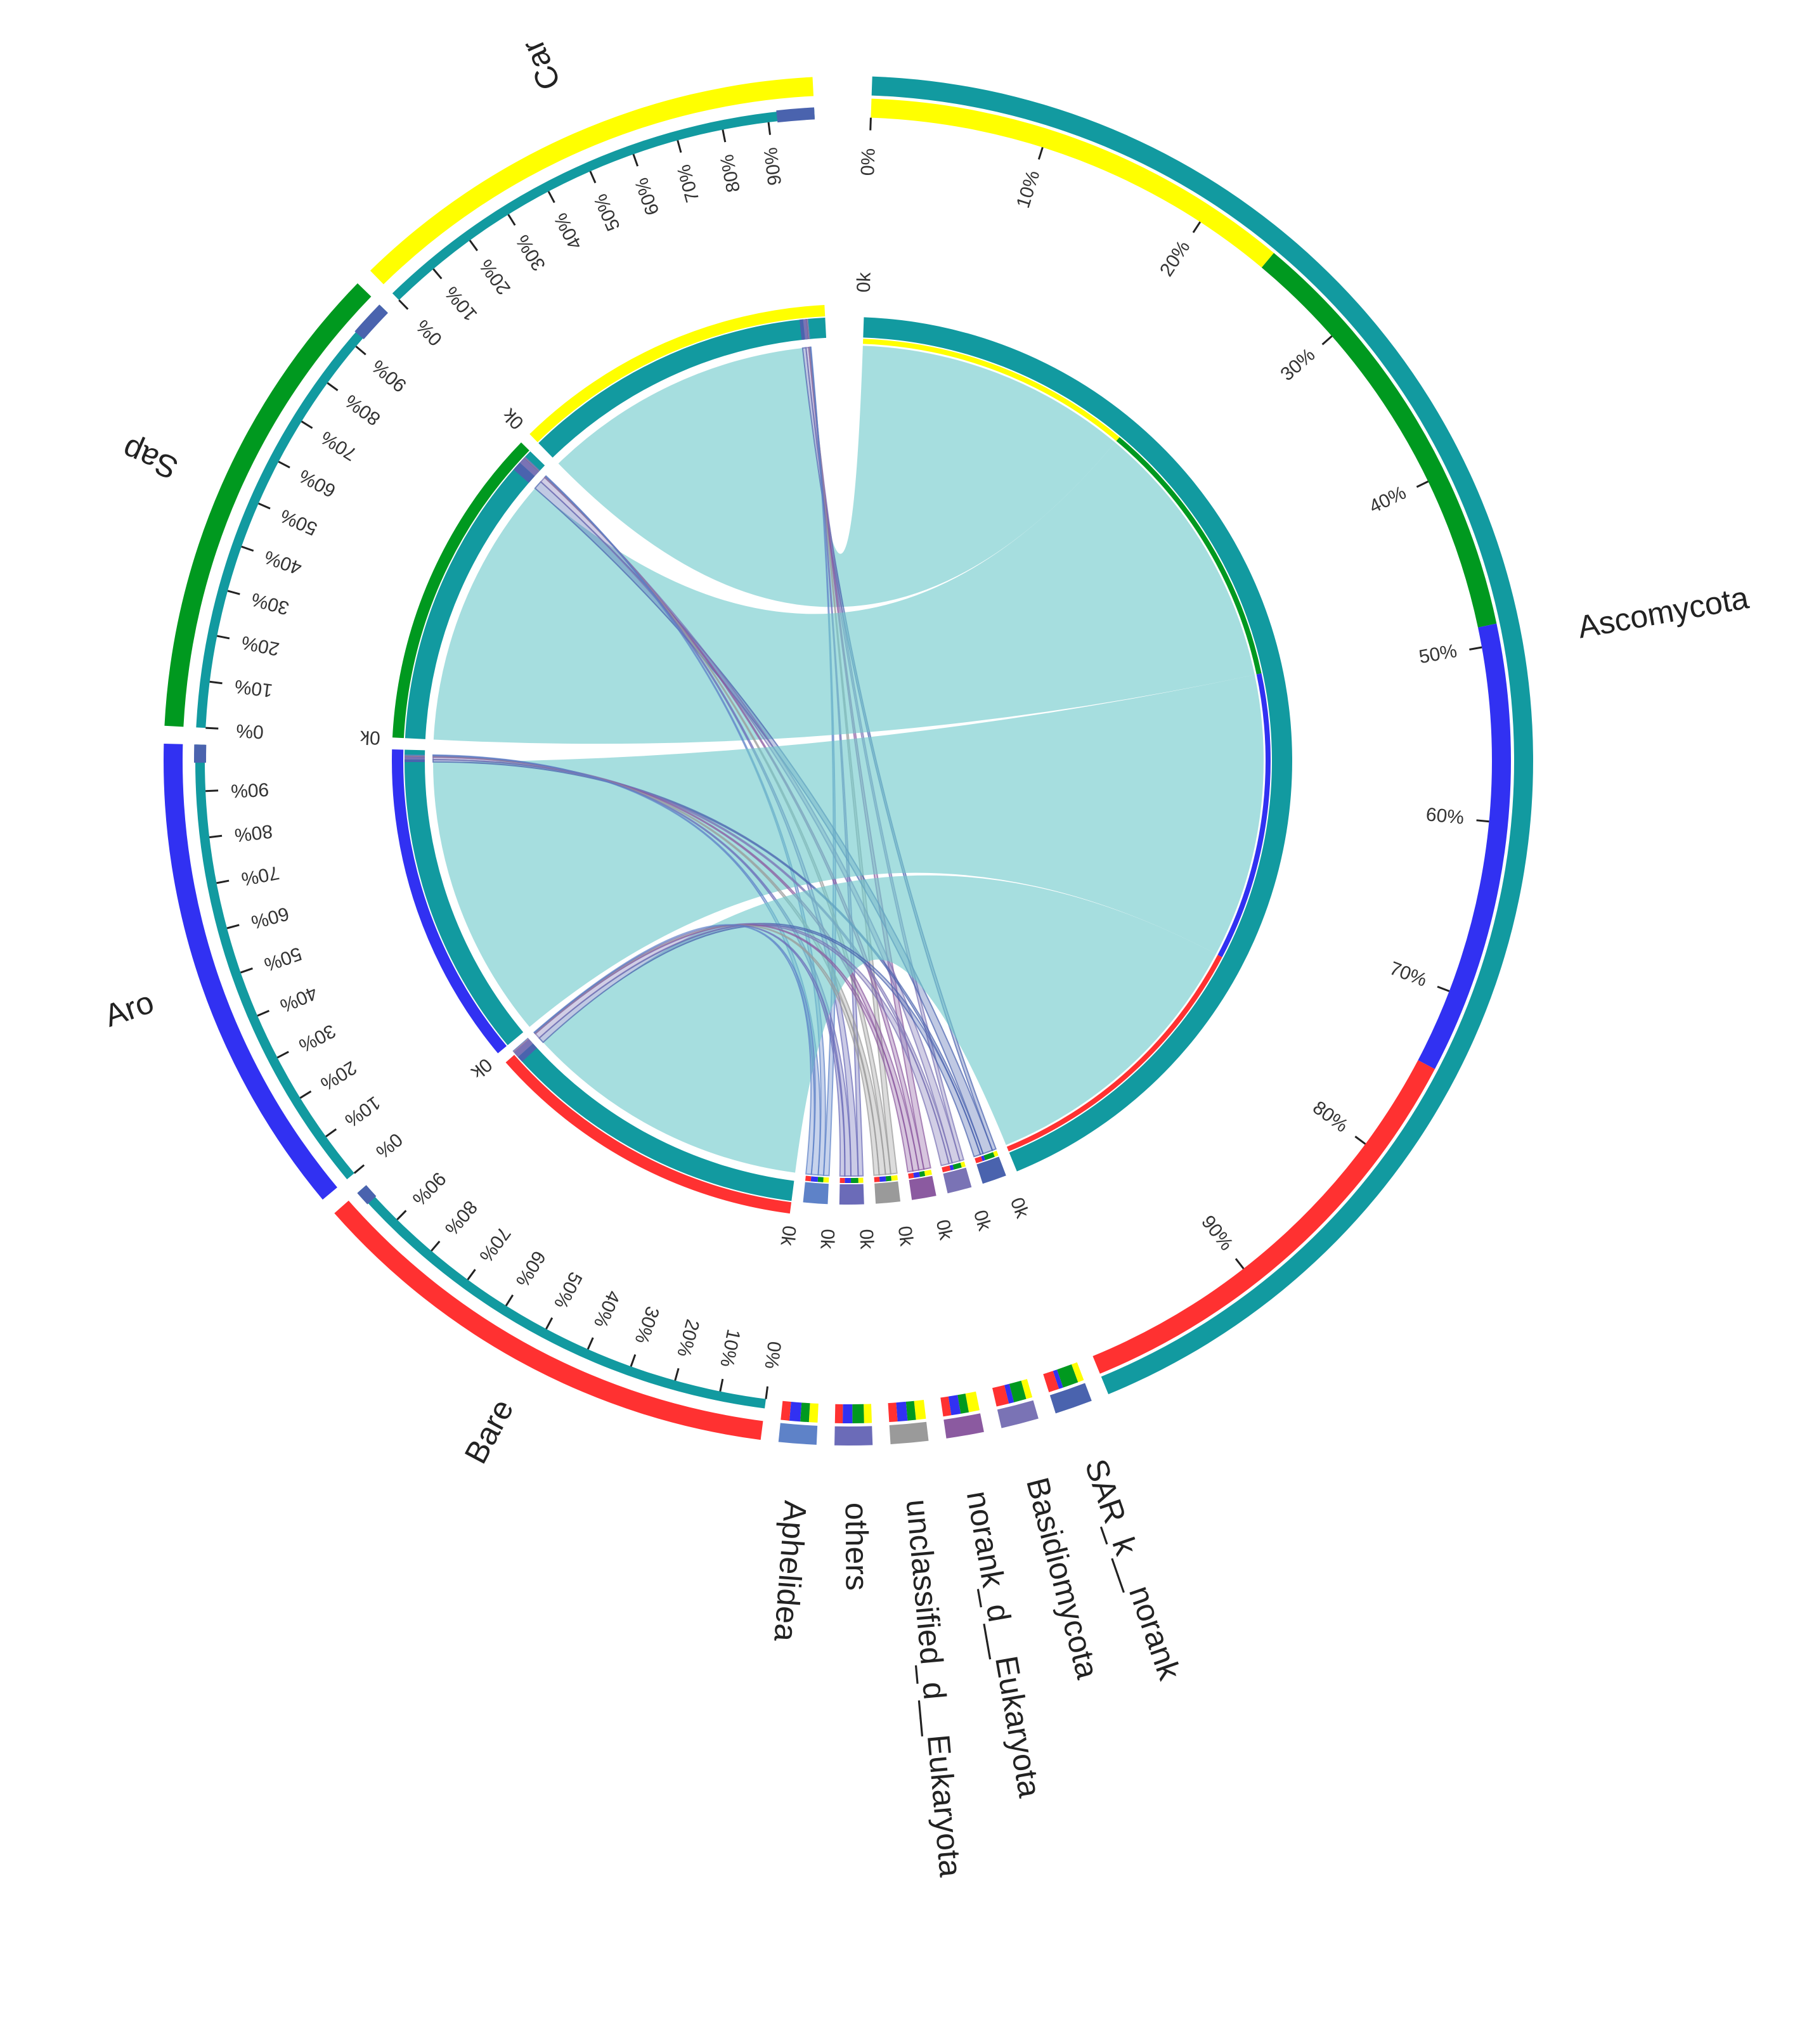  I want to click on tick-label-ascomycota: 20%, so click(1175, 258).